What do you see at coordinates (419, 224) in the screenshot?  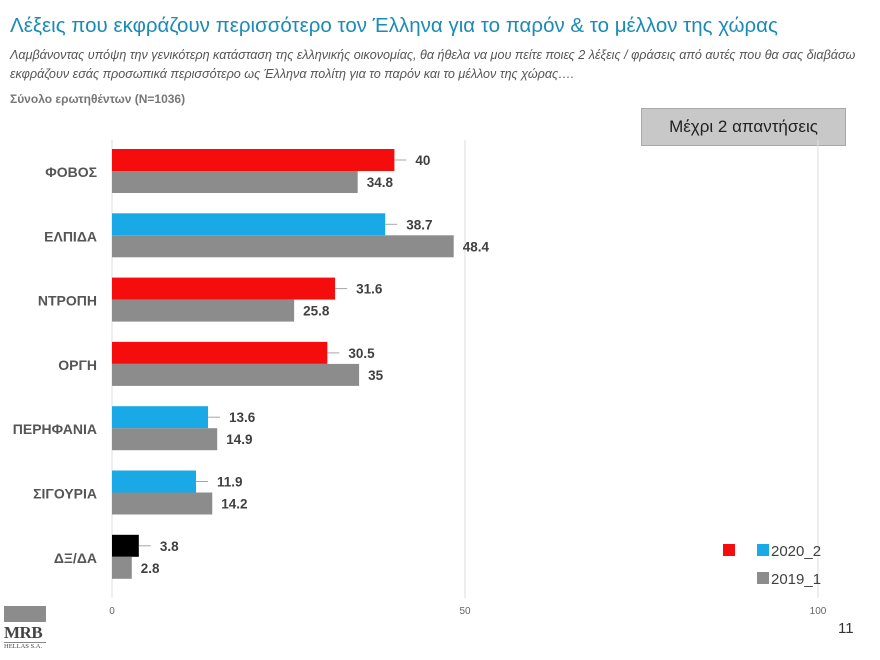 I see `data-label: 38.7` at bounding box center [419, 224].